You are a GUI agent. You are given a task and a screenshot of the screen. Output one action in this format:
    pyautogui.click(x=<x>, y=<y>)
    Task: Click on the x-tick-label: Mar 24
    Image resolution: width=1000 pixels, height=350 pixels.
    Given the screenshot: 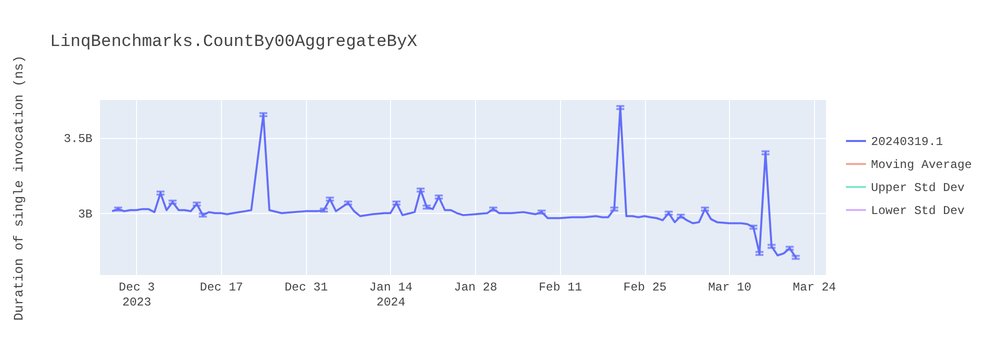 What is the action you would take?
    pyautogui.click(x=814, y=287)
    